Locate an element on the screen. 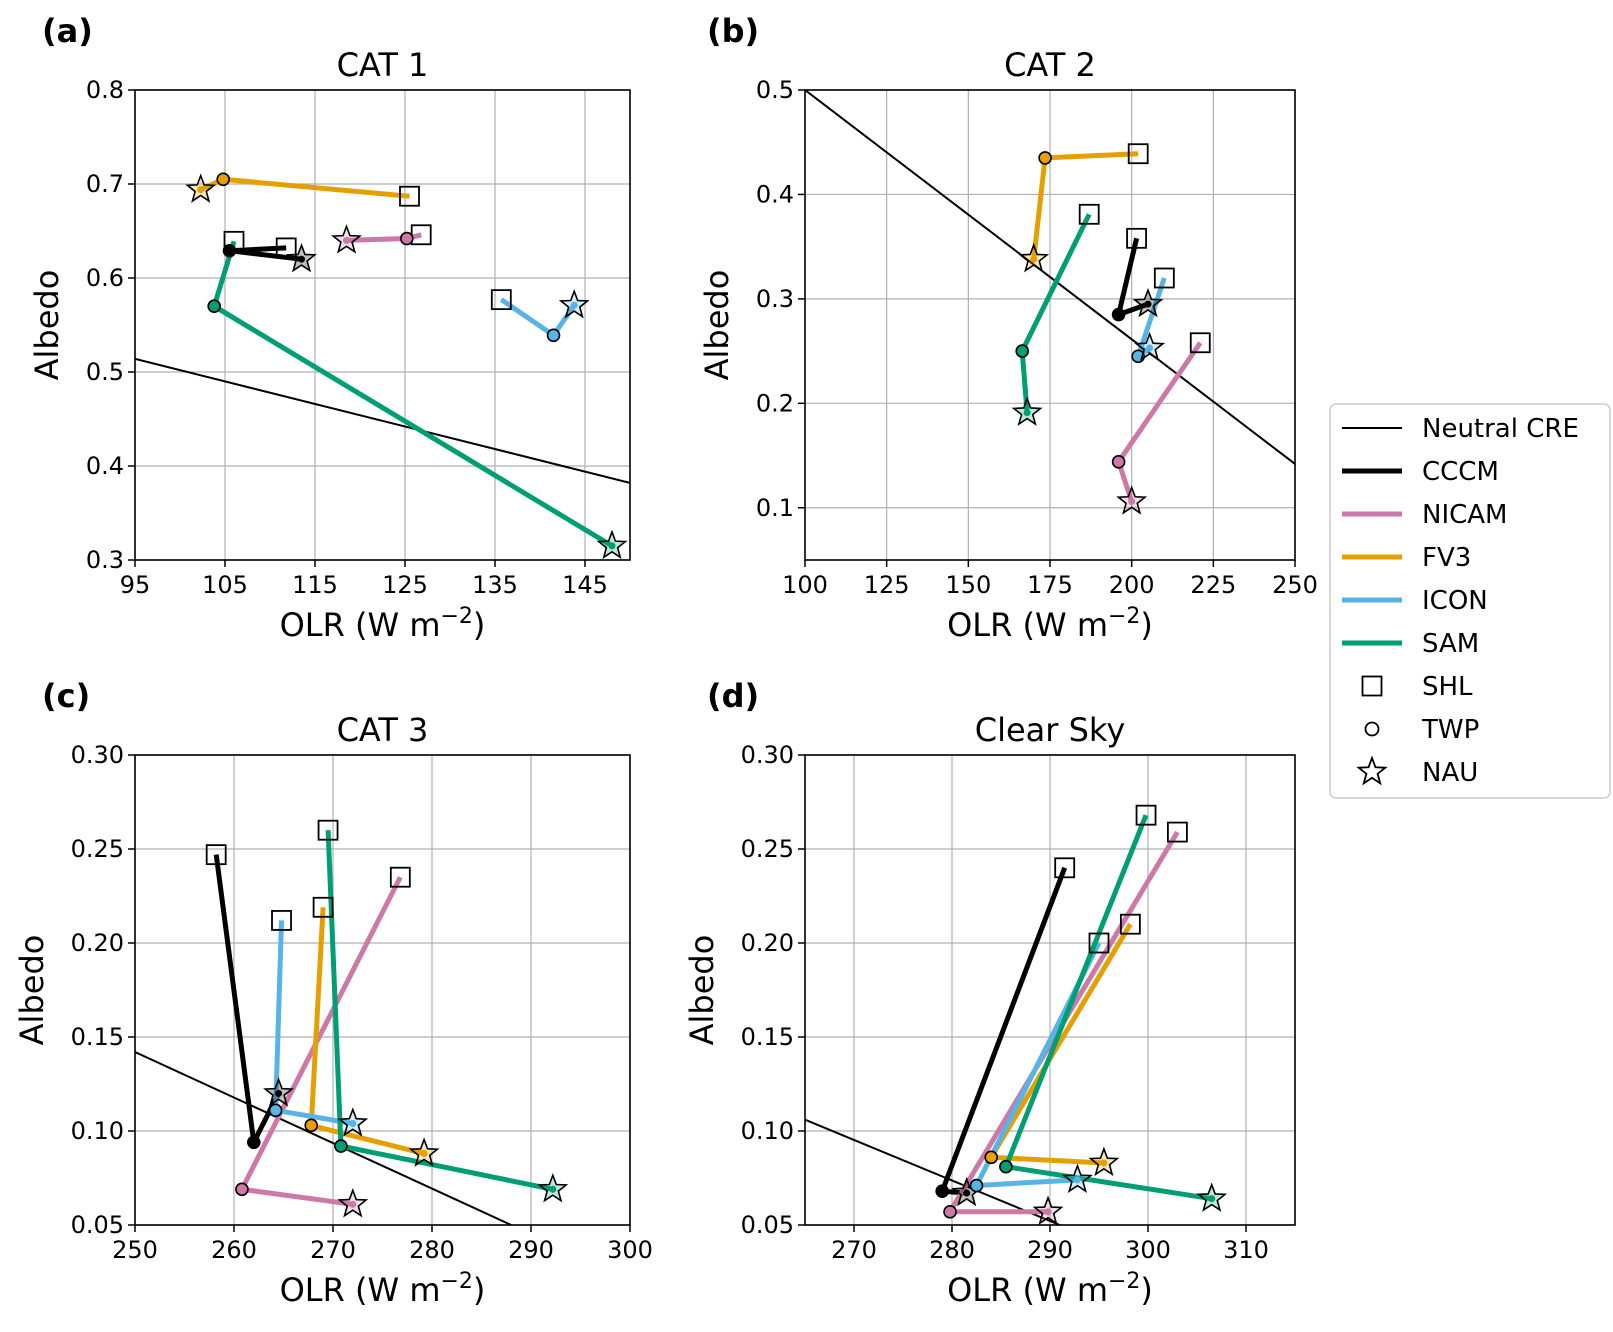 Image resolution: width=1613 pixels, height=1332 pixels. series-line-icon is located at coordinates (538, 317).